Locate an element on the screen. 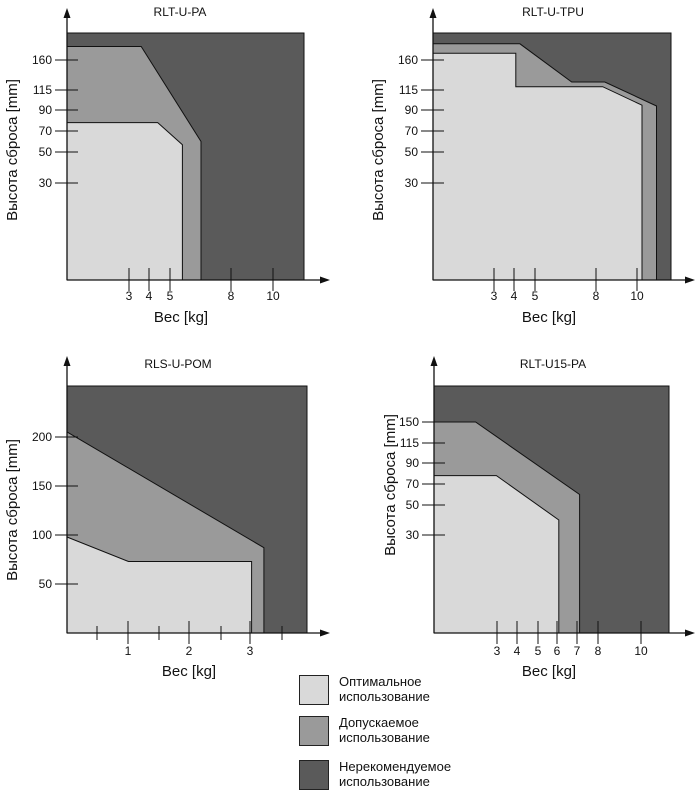 The image size is (700, 806). x-tick-label: 7 is located at coordinates (577, 651).